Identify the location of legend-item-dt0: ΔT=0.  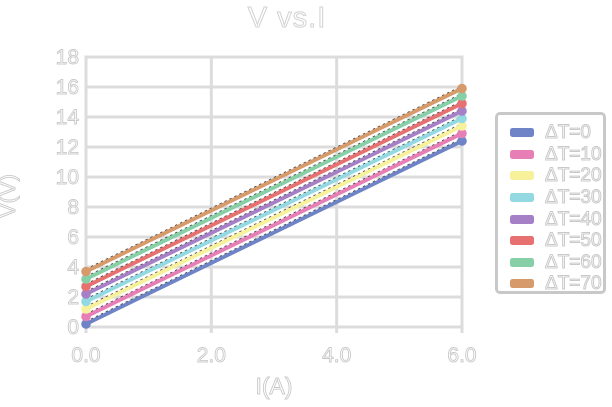
(556, 133).